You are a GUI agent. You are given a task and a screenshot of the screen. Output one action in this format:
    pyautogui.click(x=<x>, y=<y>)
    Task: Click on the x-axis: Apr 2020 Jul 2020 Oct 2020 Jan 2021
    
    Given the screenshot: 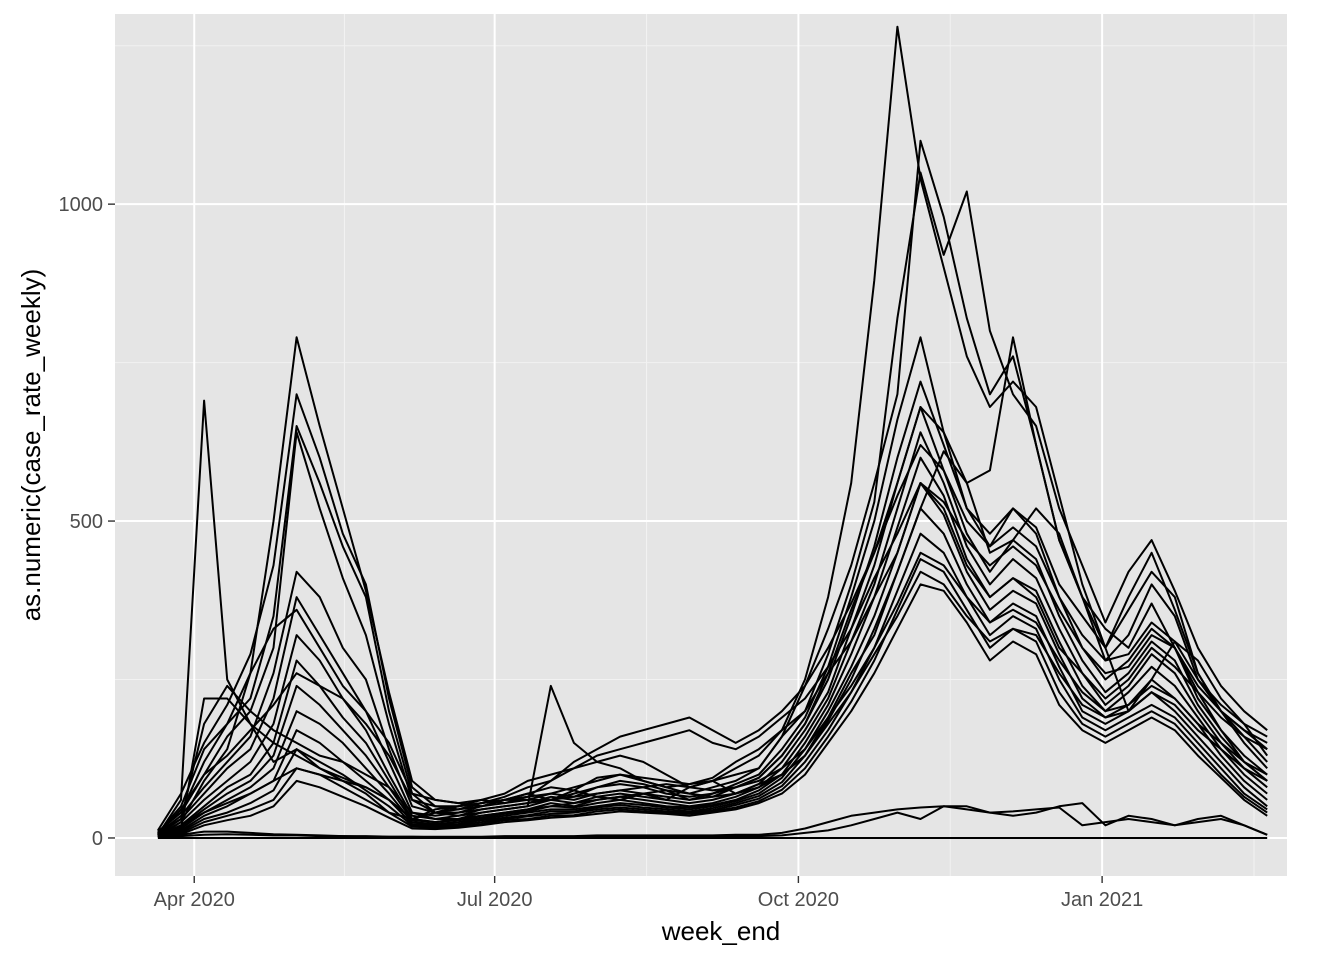 What is the action you would take?
    pyautogui.click(x=648, y=893)
    